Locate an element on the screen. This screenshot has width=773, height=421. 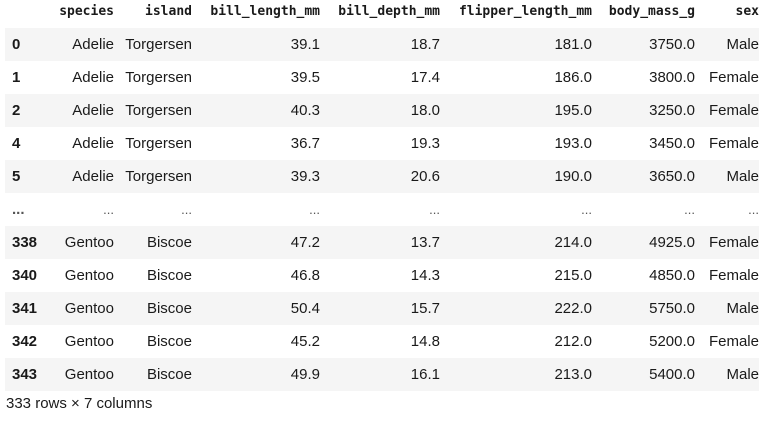
cell-bill-length: 36.7 is located at coordinates (305, 143).